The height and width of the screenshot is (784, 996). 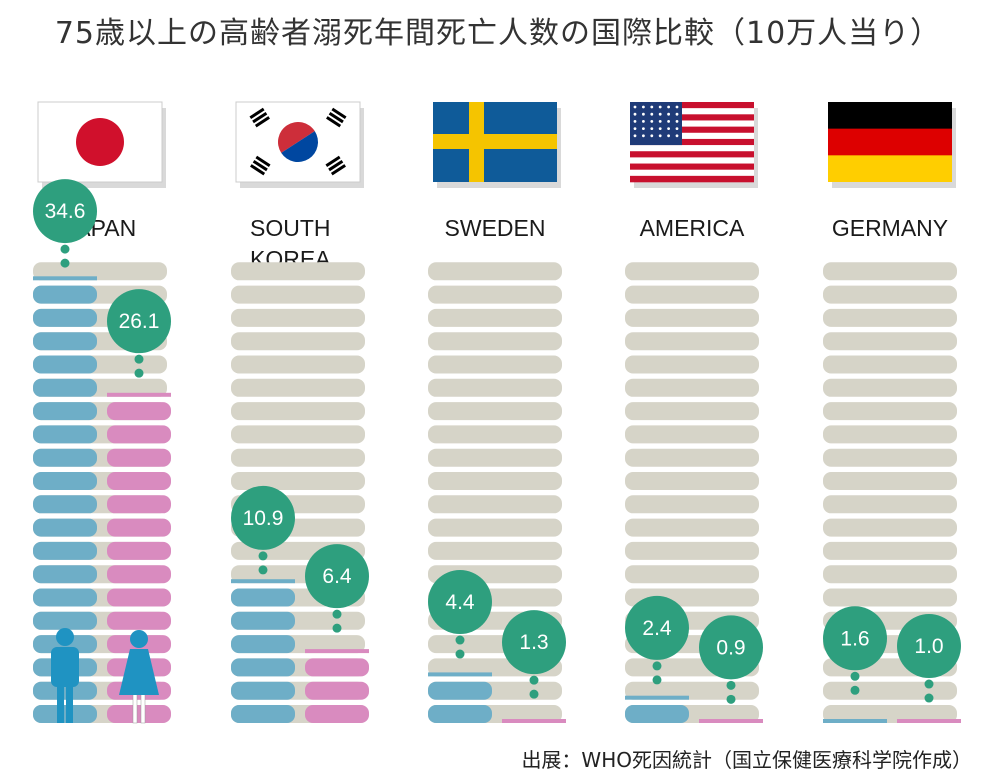 I want to click on value-label: 1.0, so click(x=928, y=646).